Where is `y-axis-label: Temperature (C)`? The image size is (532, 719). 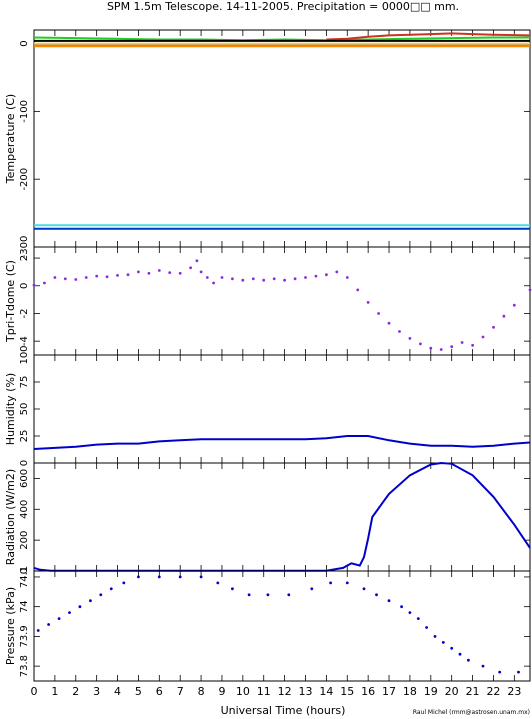
y-axis-label: Temperature (C) is located at coordinates (10, 139).